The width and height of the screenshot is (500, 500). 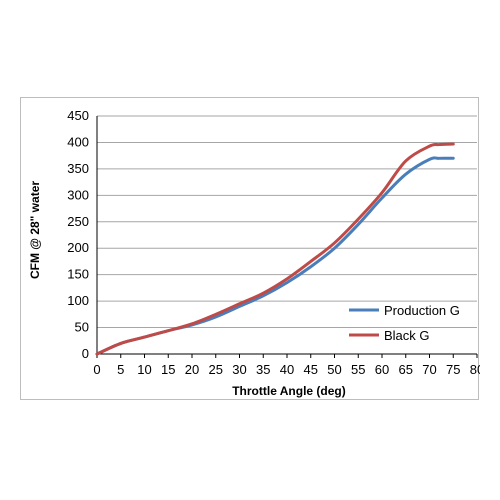 I want to click on x-tick-label-40: 40, so click(x=287, y=369).